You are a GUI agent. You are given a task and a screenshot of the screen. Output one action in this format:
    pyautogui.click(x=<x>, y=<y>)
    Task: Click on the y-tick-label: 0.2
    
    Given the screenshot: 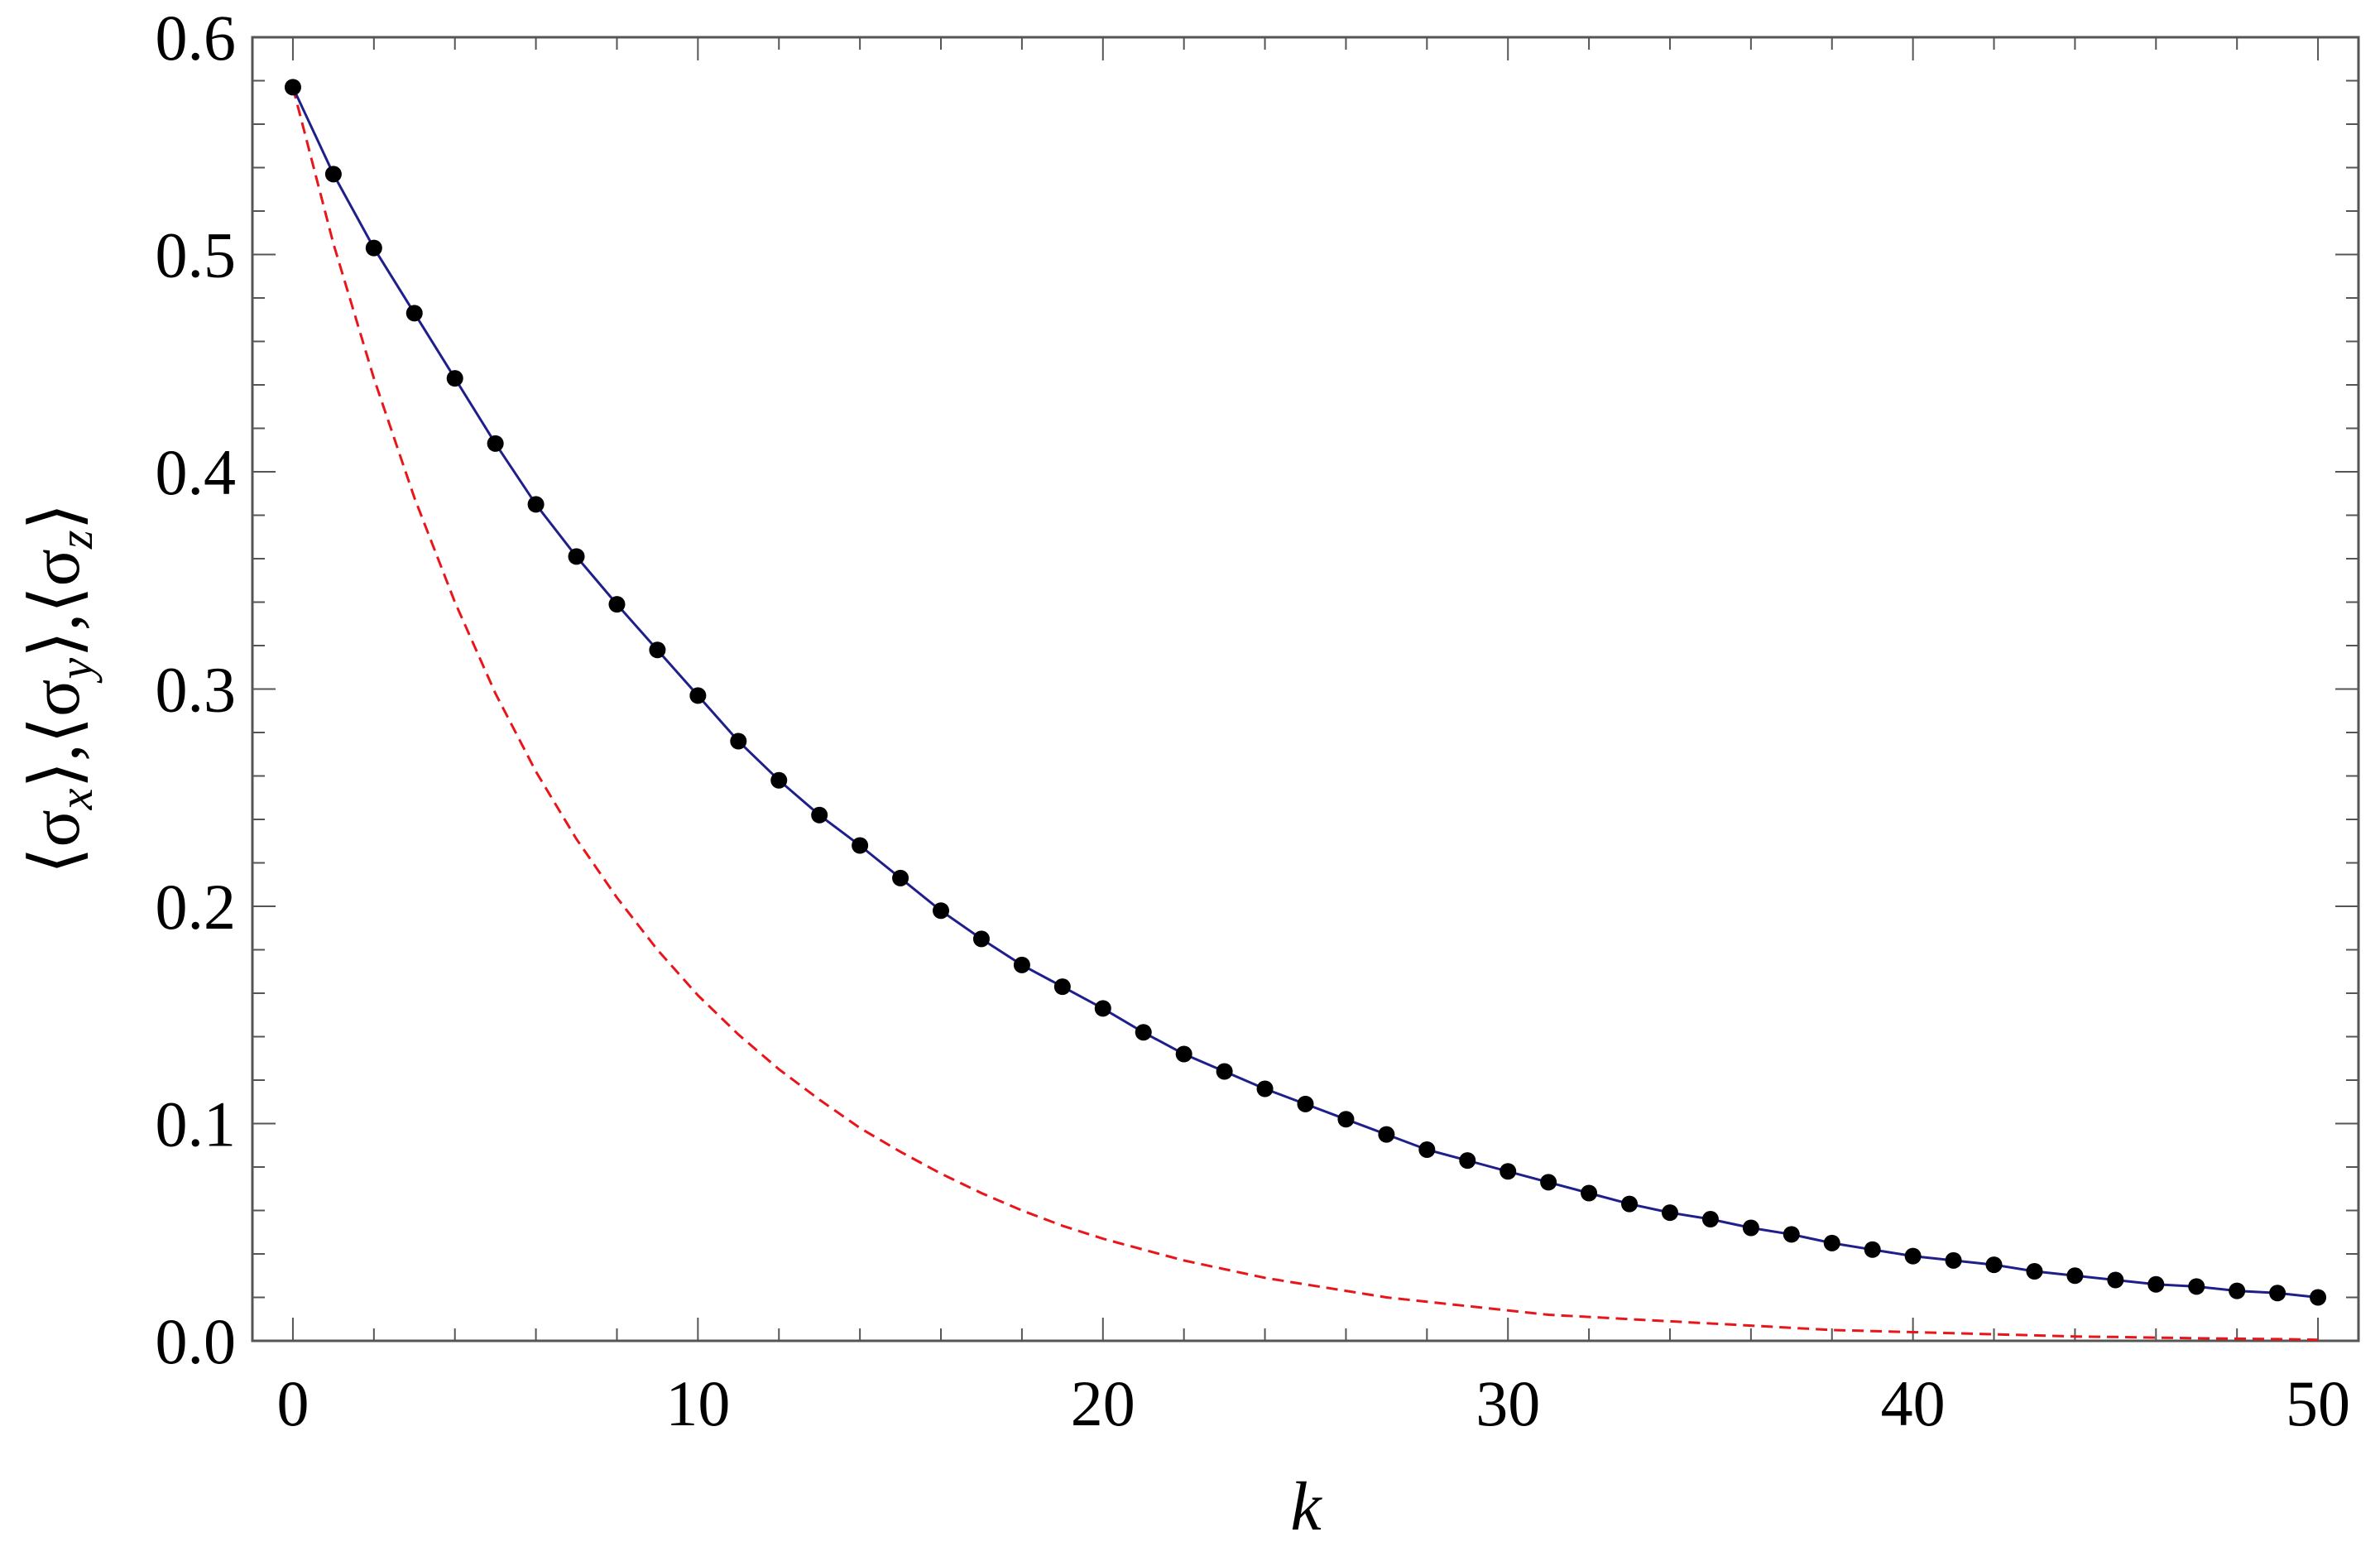 What is the action you would take?
    pyautogui.click(x=196, y=907)
    